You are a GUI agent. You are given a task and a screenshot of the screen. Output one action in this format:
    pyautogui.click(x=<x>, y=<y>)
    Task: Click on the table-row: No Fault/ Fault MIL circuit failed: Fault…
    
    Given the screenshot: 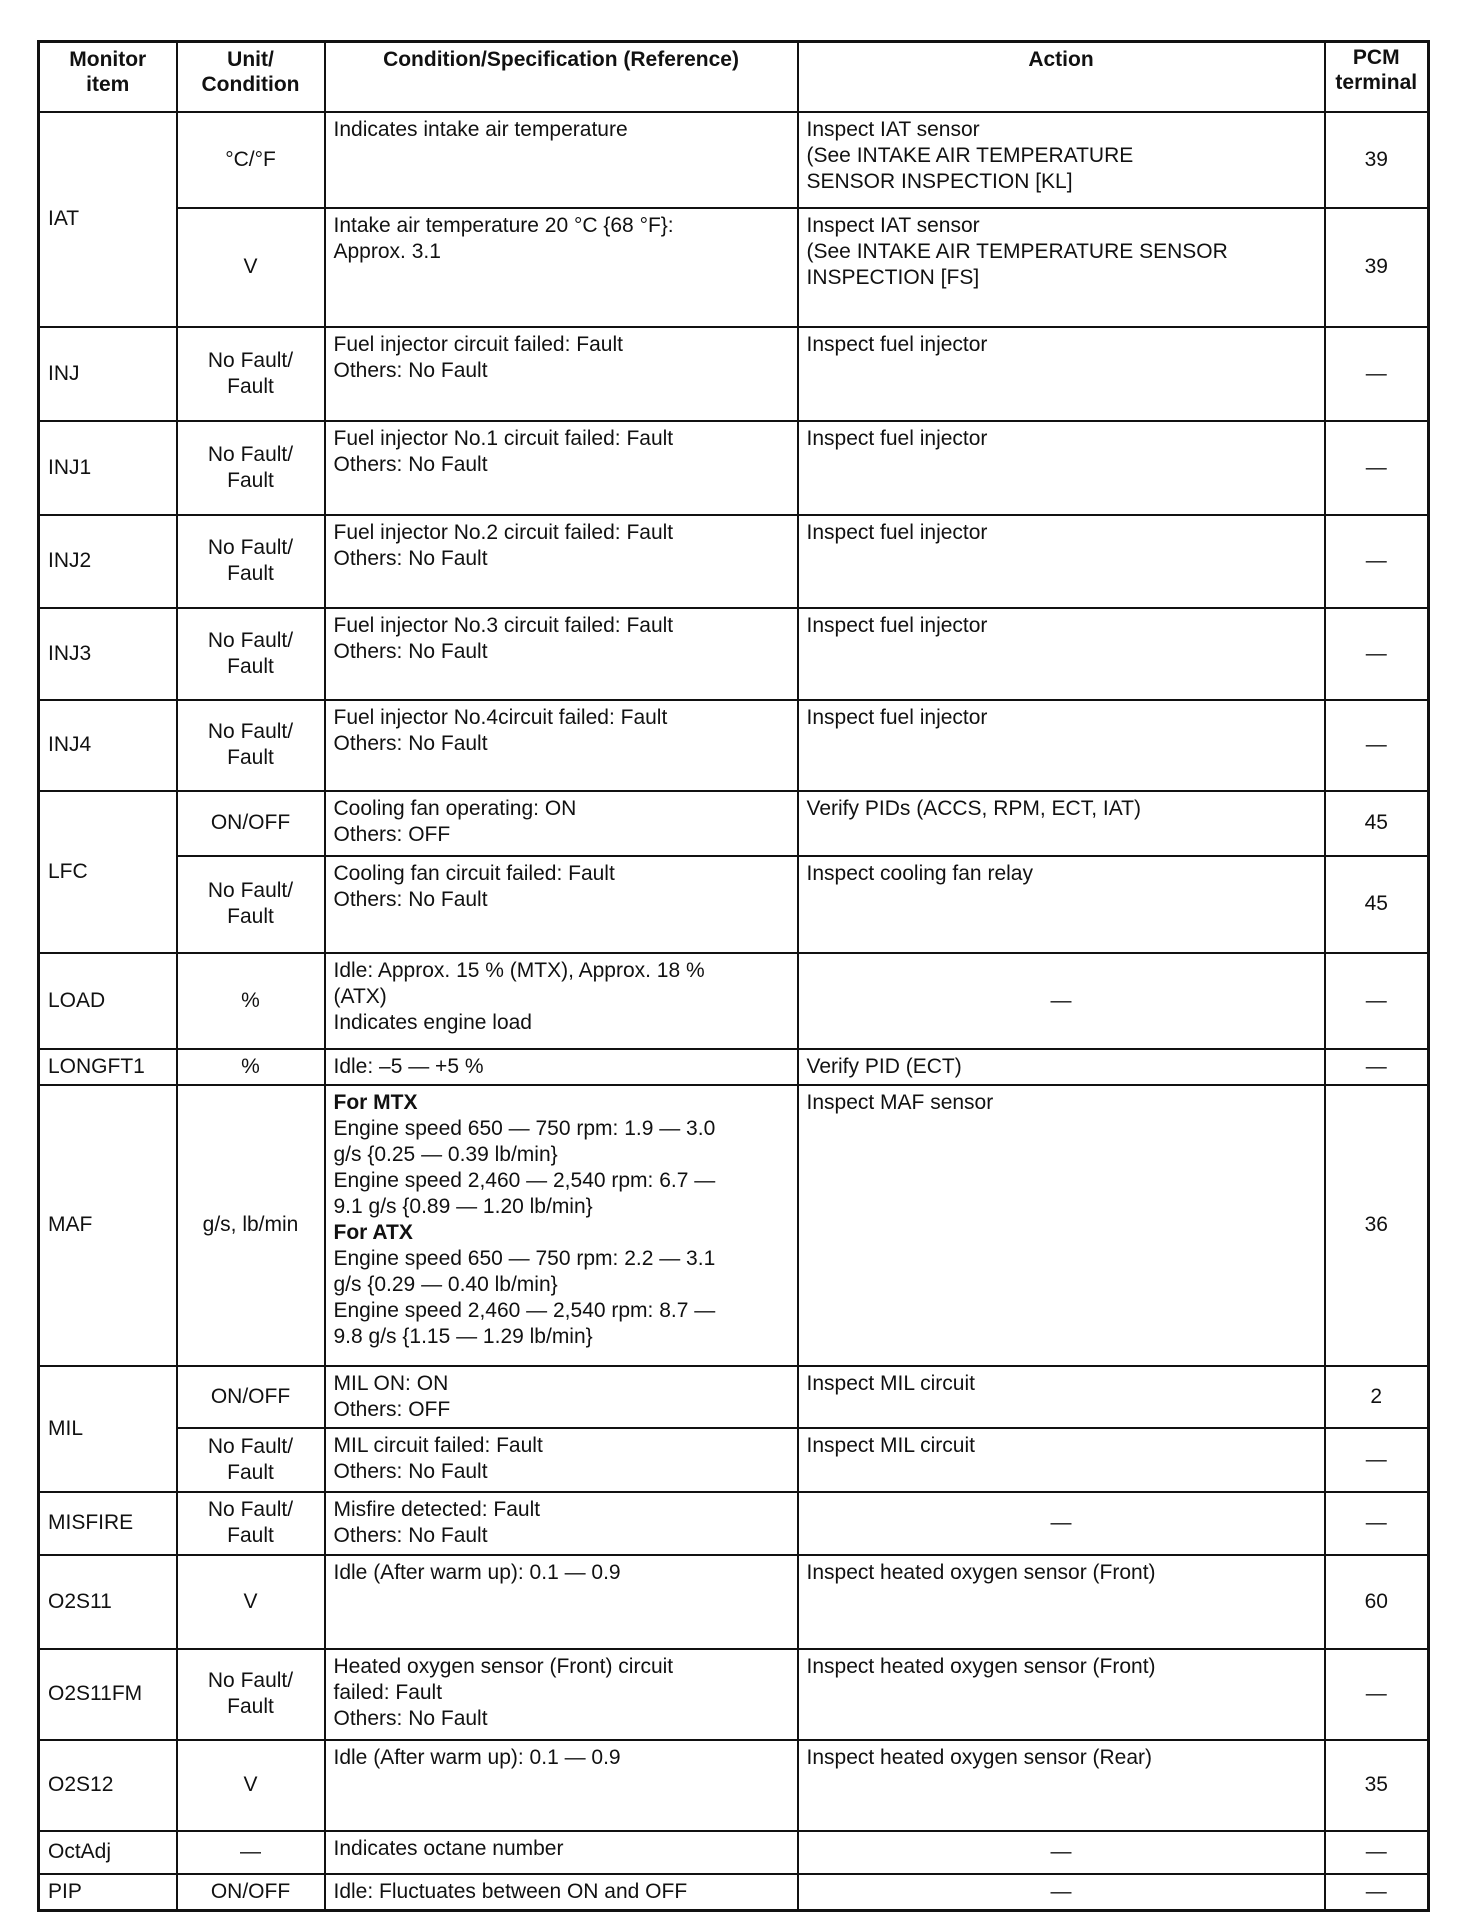 What is the action you would take?
    pyautogui.click(x=734, y=1459)
    